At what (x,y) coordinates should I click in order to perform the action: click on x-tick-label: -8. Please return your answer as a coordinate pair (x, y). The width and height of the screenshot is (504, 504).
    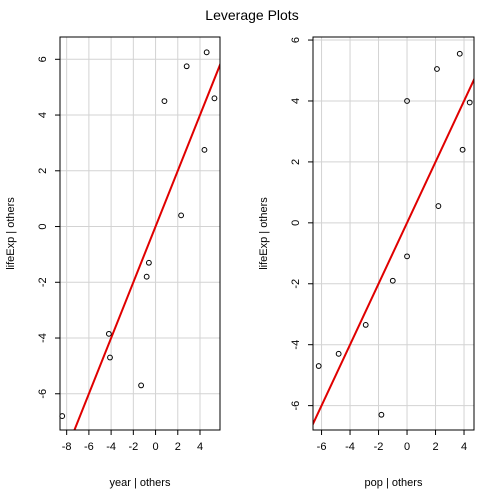
    Looking at the image, I should click on (67, 447).